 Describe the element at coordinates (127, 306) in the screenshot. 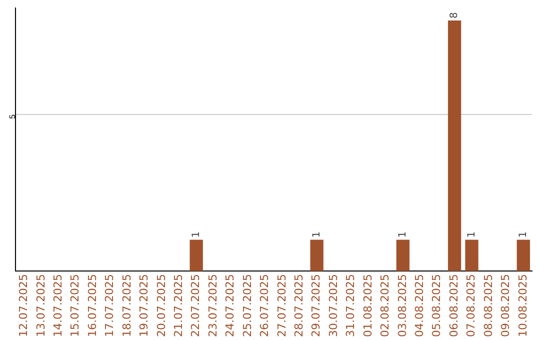

I see `x-tick-label: 18.07.2025` at that location.